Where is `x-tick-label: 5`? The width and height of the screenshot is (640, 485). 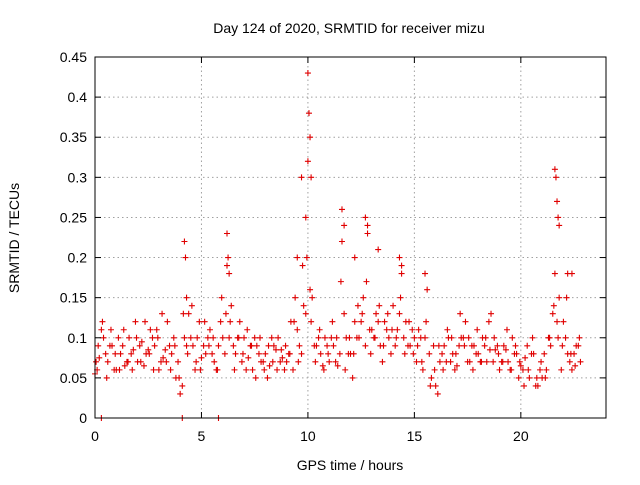 x-tick-label: 5 is located at coordinates (202, 436).